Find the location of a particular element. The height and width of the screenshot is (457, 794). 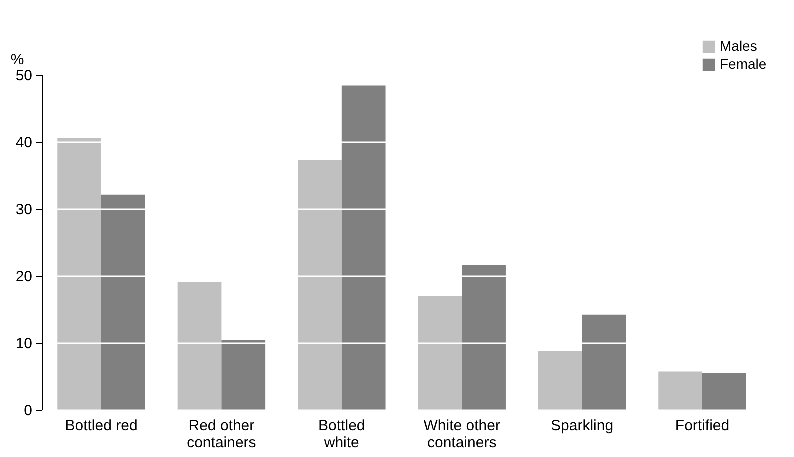

legend-label: Males is located at coordinates (739, 46).